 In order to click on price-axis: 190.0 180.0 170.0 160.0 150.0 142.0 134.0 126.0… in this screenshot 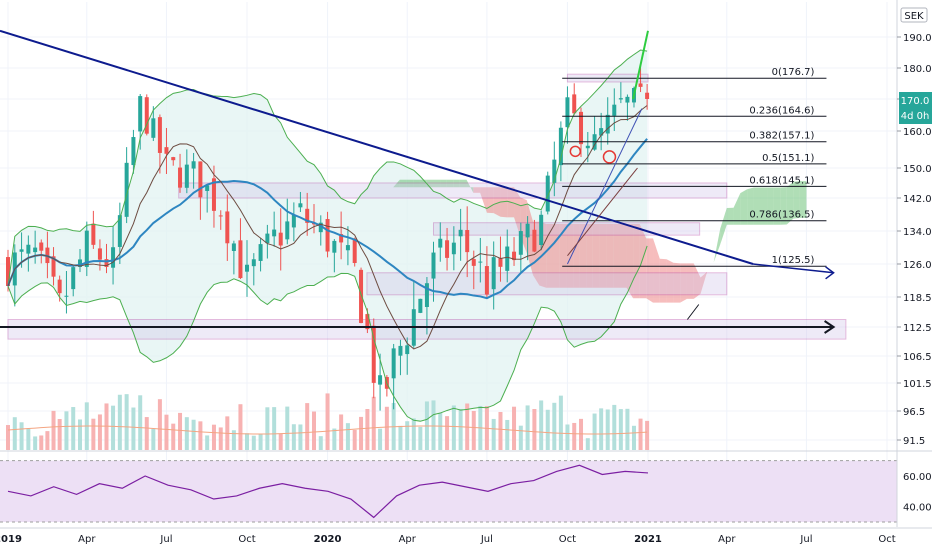, I will do `click(914, 263)`.